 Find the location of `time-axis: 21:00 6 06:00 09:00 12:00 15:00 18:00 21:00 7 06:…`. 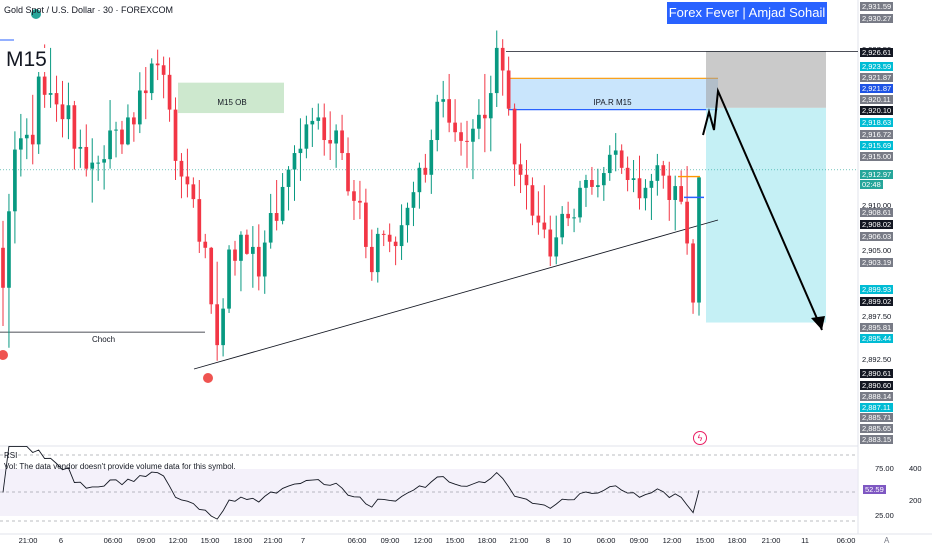

time-axis: 21:00 6 06:00 09:00 12:00 15:00 18:00 21:00 7 06:… is located at coordinates (429, 542).